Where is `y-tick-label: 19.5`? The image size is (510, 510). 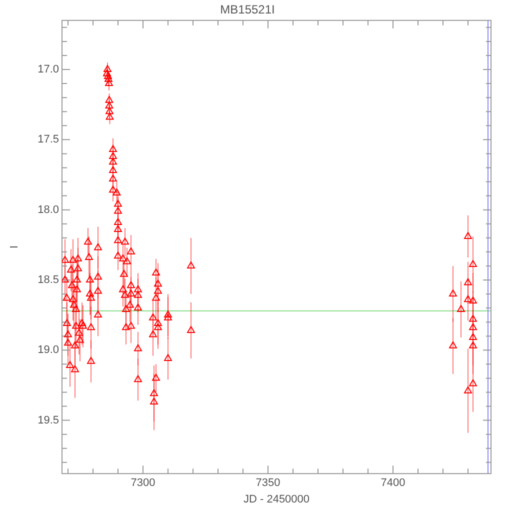
y-tick-label: 19.5 is located at coordinates (48, 420).